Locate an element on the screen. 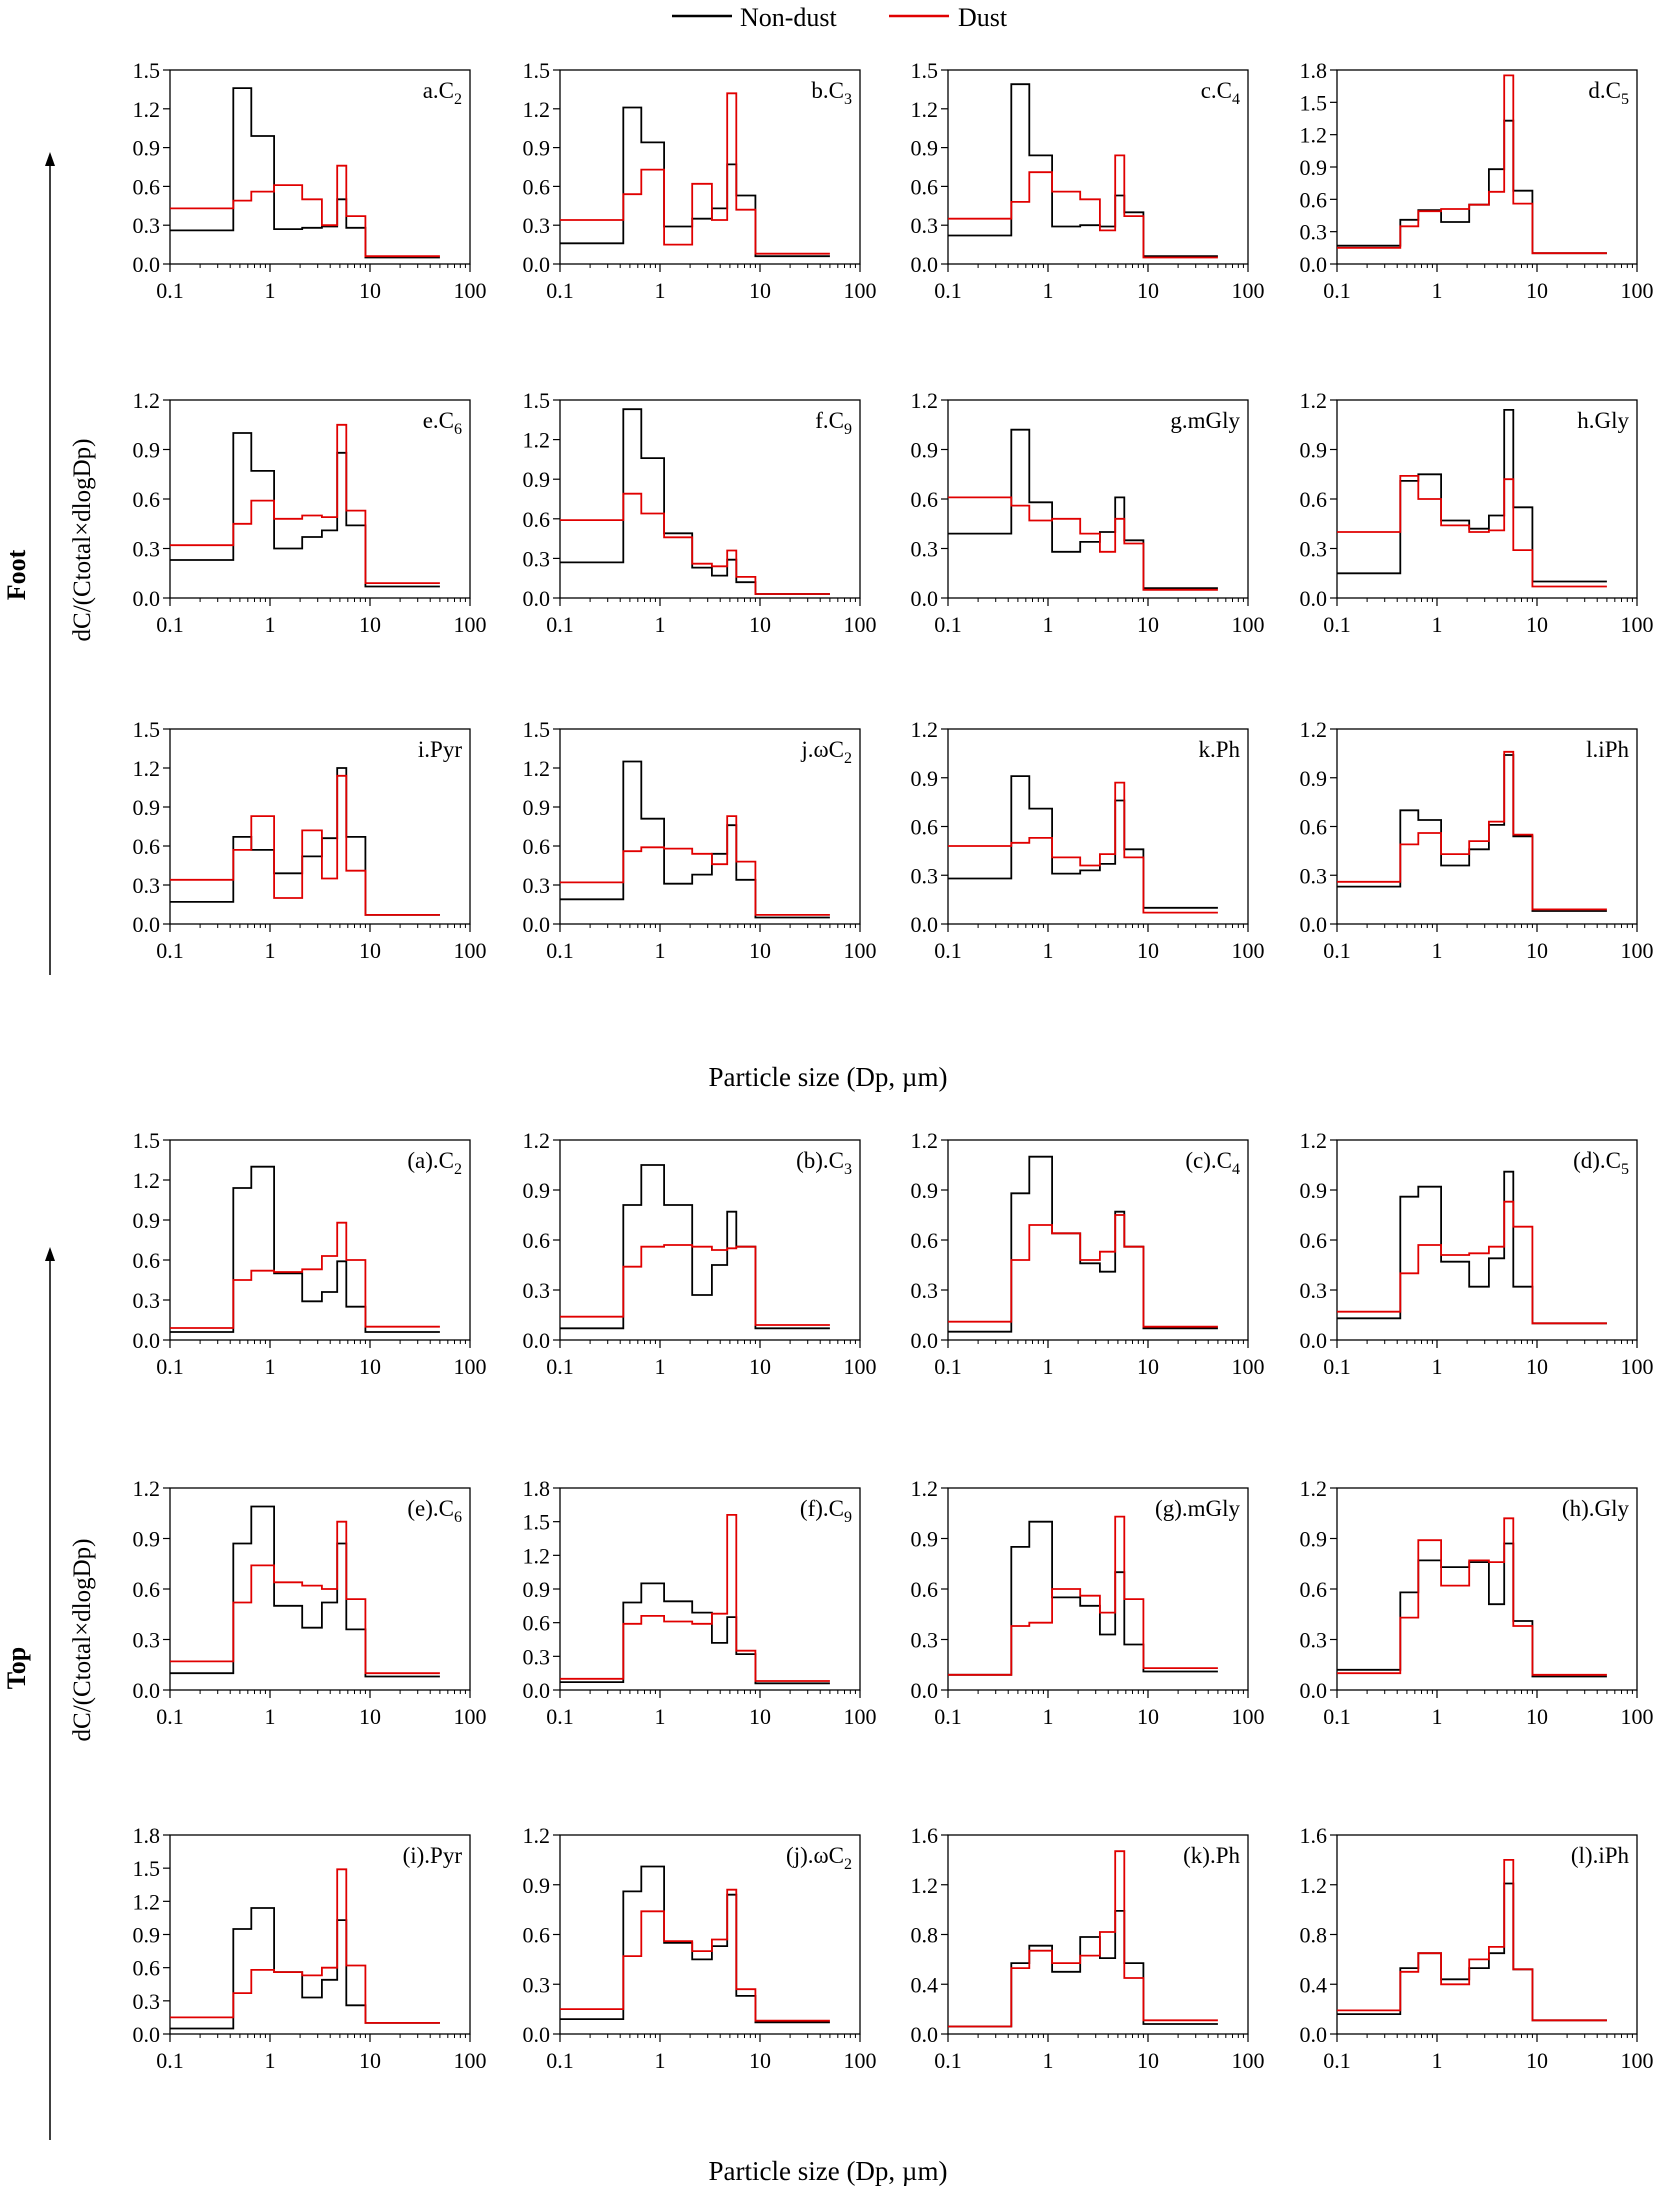 The width and height of the screenshot is (1656, 2192). panel-title-text: j.ωC is located at coordinates (822, 749).